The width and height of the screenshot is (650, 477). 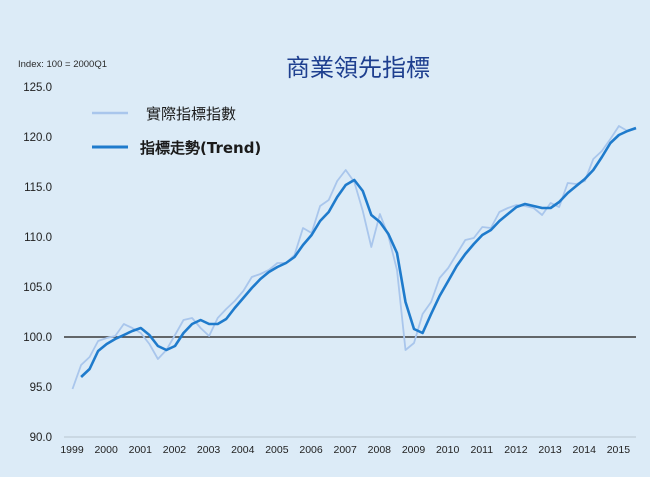 What do you see at coordinates (37, 138) in the screenshot?
I see `y-tick-label: 120.0` at bounding box center [37, 138].